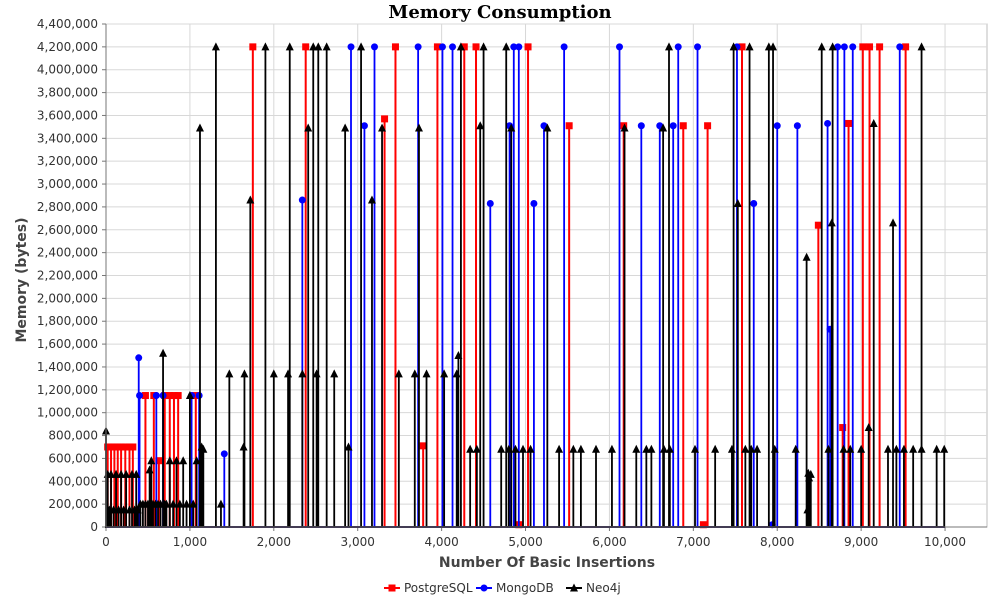  Describe the element at coordinates (94, 527) in the screenshot. I see `y-tick-label: 0` at that location.